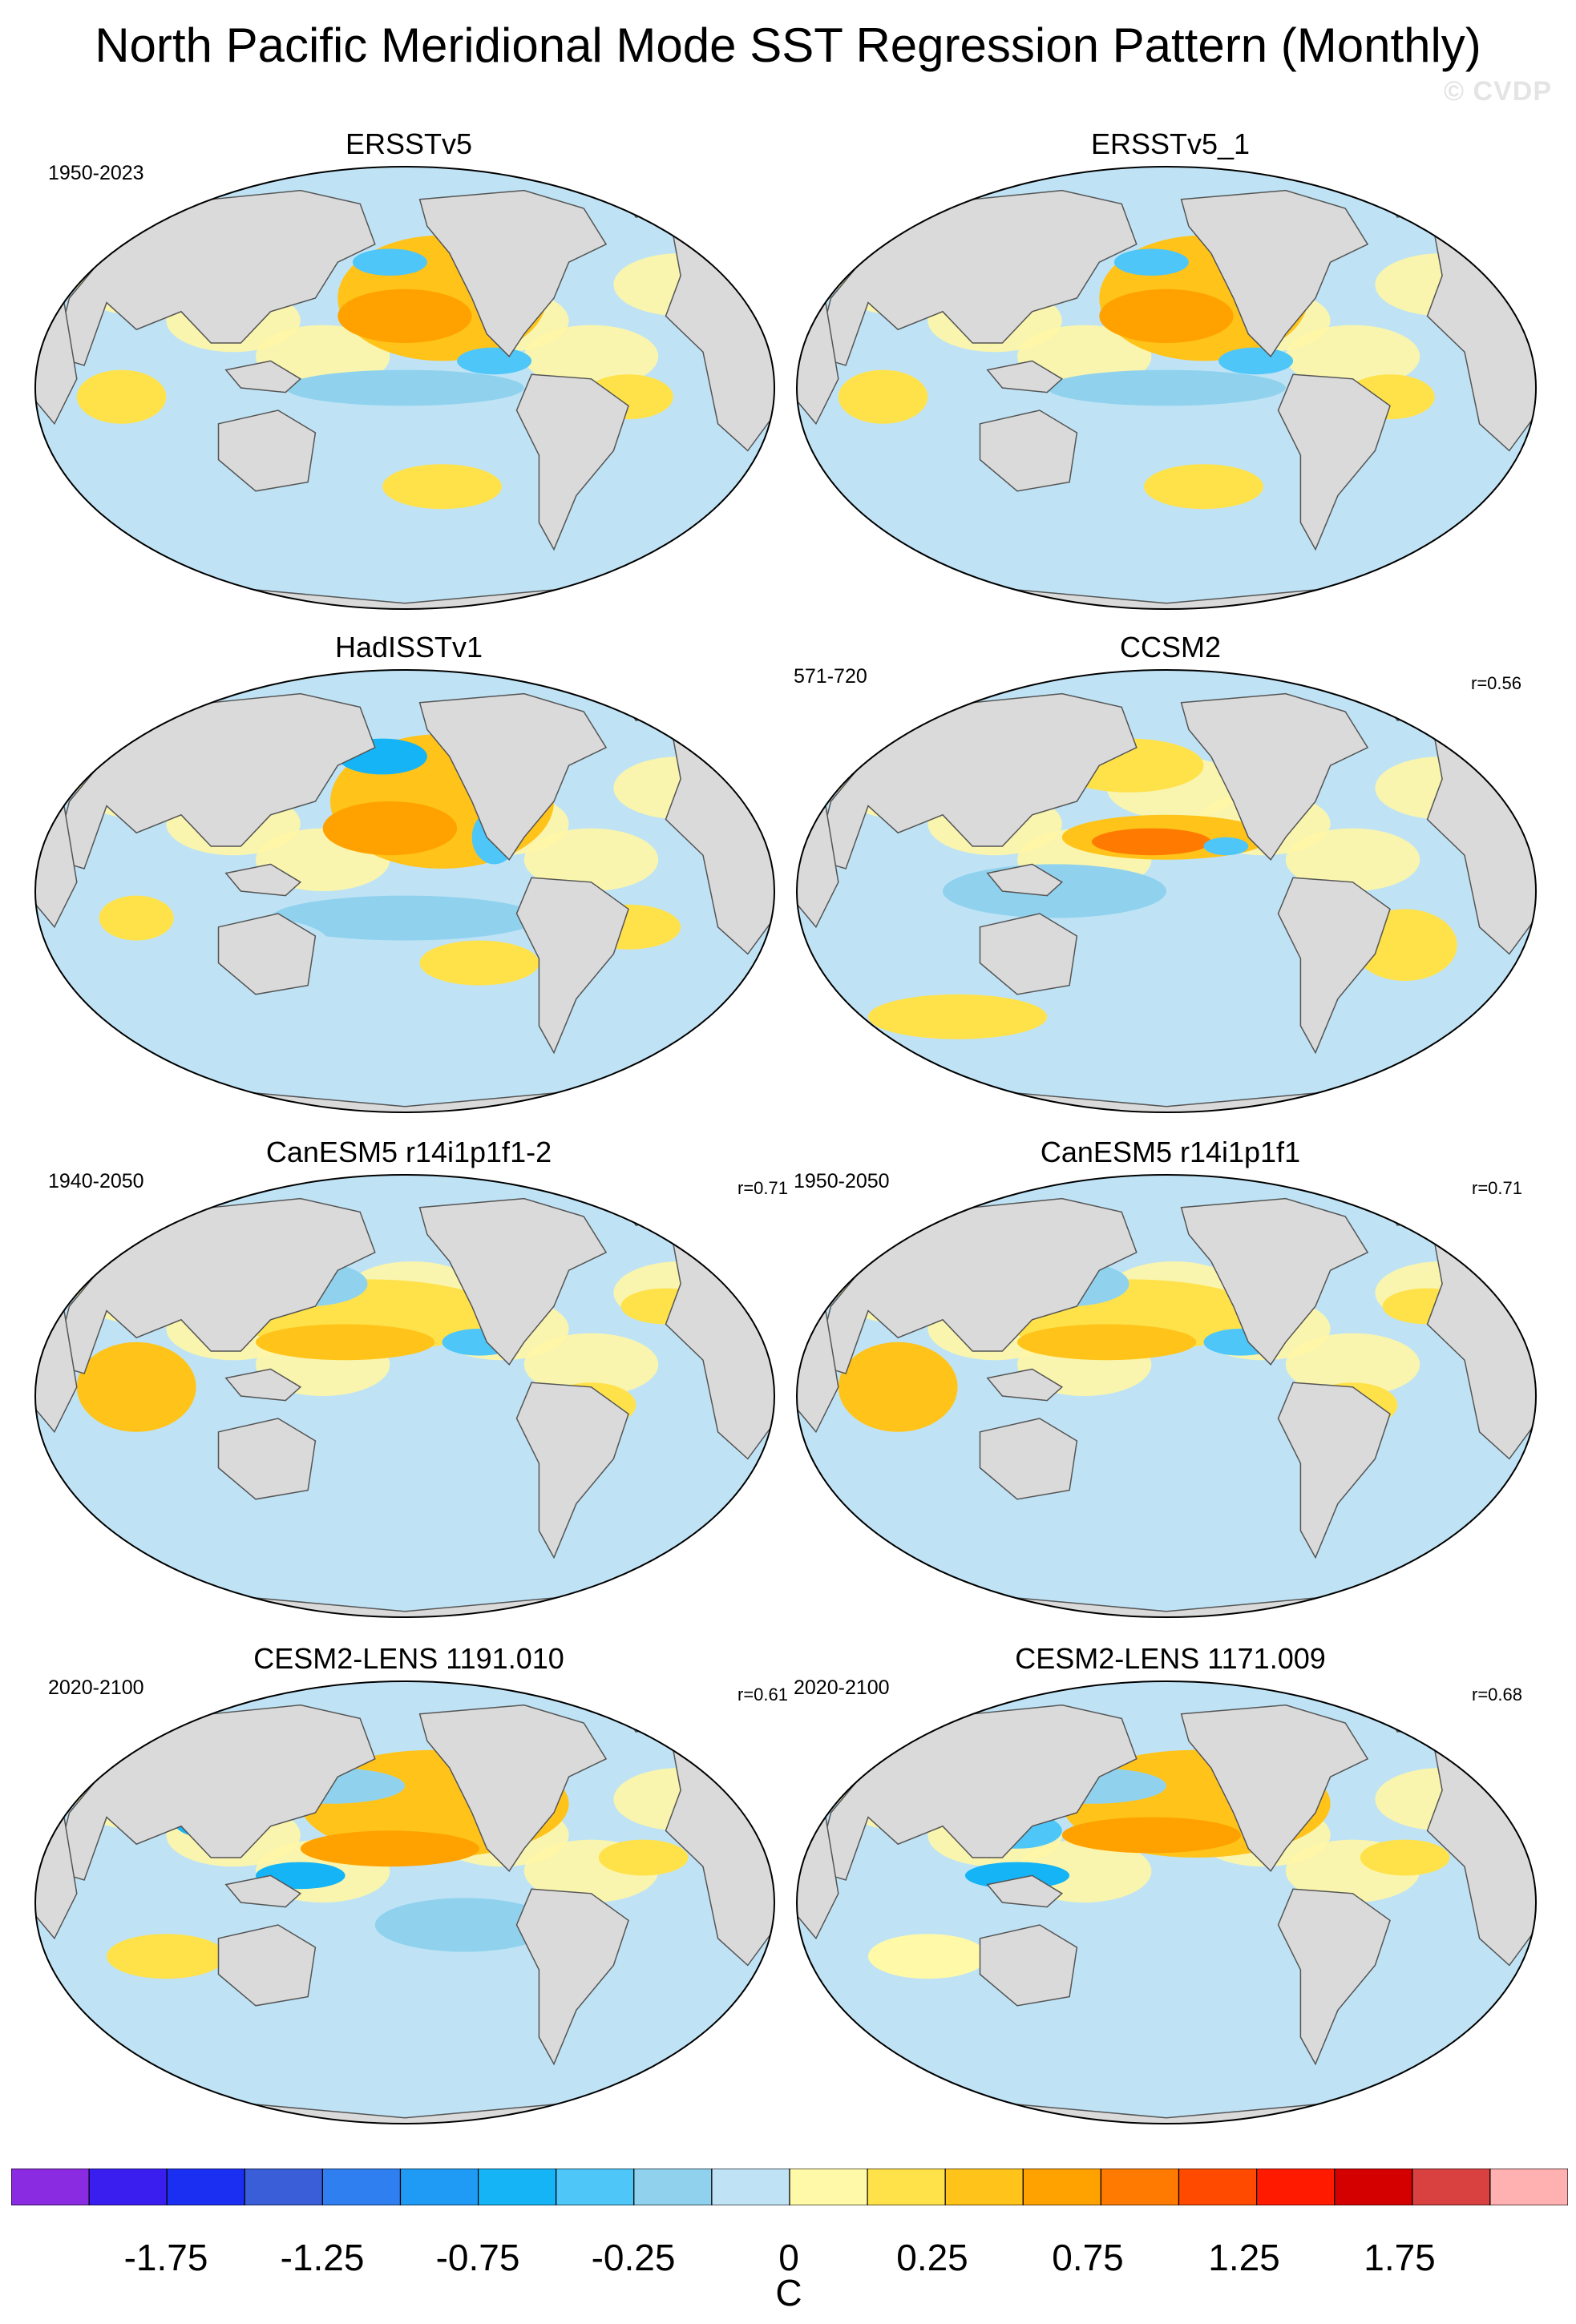 The width and height of the screenshot is (1576, 2324). I want to click on cvdp-watermark: © CVDP, so click(1498, 91).